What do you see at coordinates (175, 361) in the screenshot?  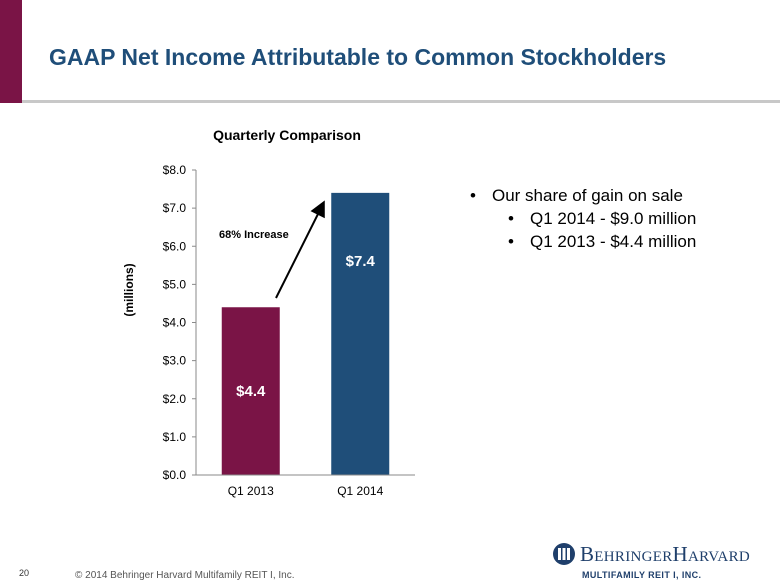 I see `y-tick-label: $3.0` at bounding box center [175, 361].